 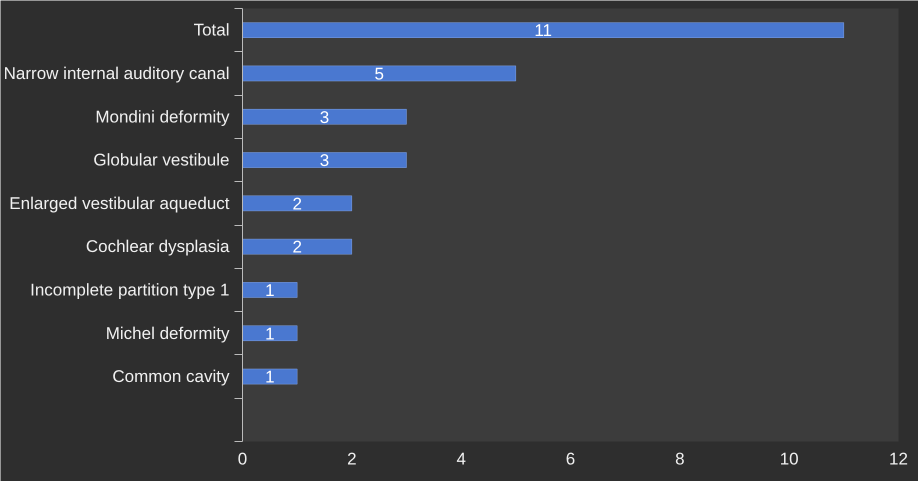 I want to click on x-tick-label: 8, so click(x=680, y=459).